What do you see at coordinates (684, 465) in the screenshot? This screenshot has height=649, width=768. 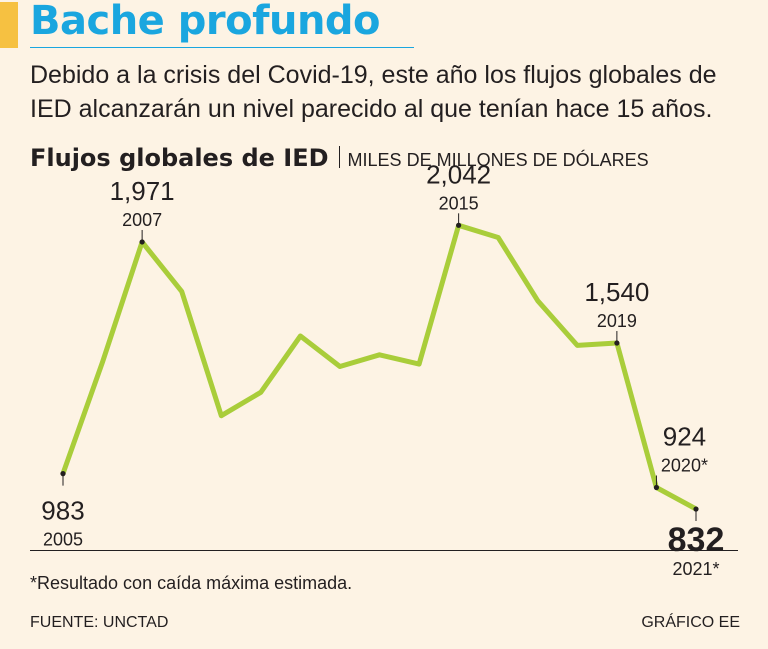 I see `year-label-2020: 2020*` at bounding box center [684, 465].